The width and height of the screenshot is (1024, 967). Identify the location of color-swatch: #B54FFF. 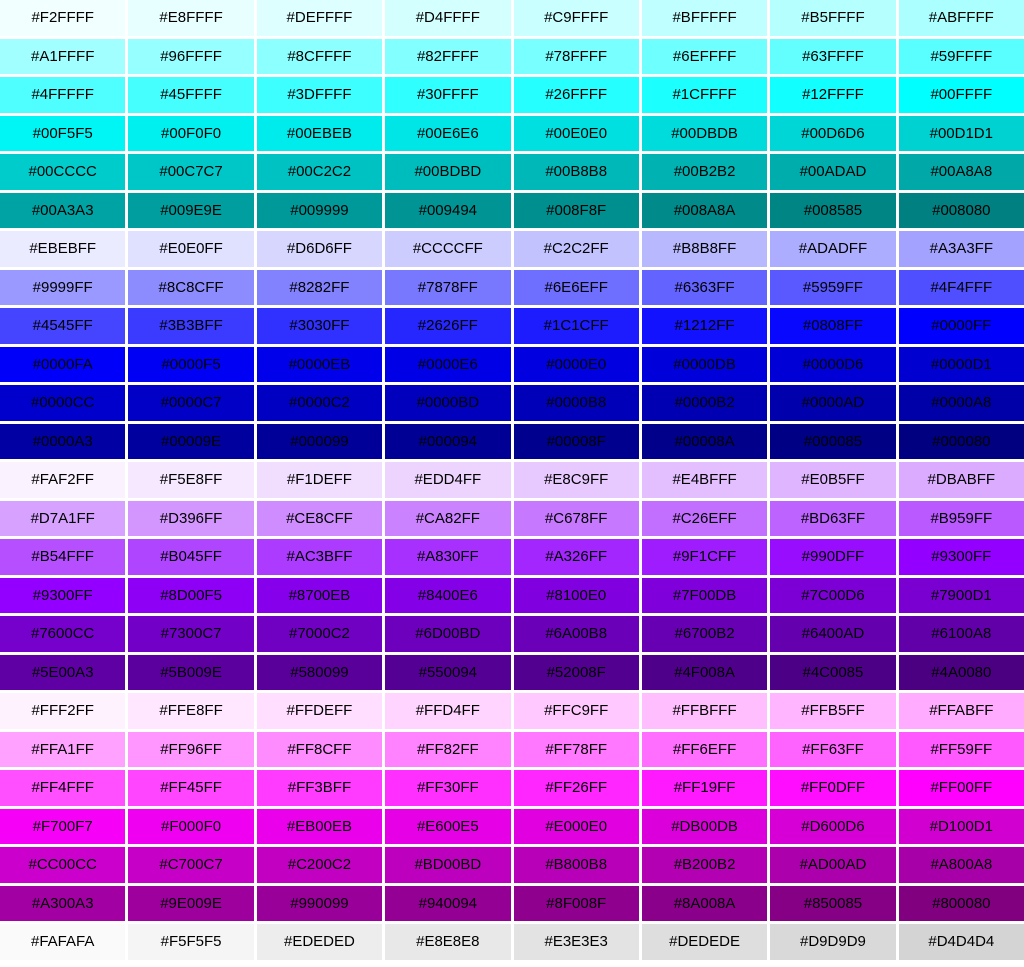
(63, 557).